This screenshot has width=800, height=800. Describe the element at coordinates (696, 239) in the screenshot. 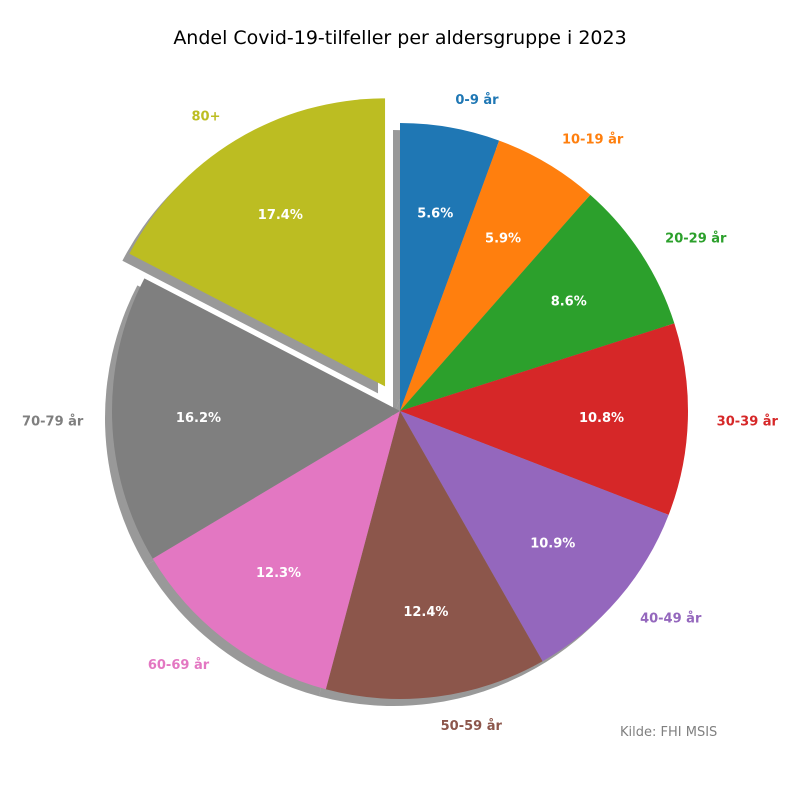

I see `category-label-20-29-r: 20-29 år` at that location.